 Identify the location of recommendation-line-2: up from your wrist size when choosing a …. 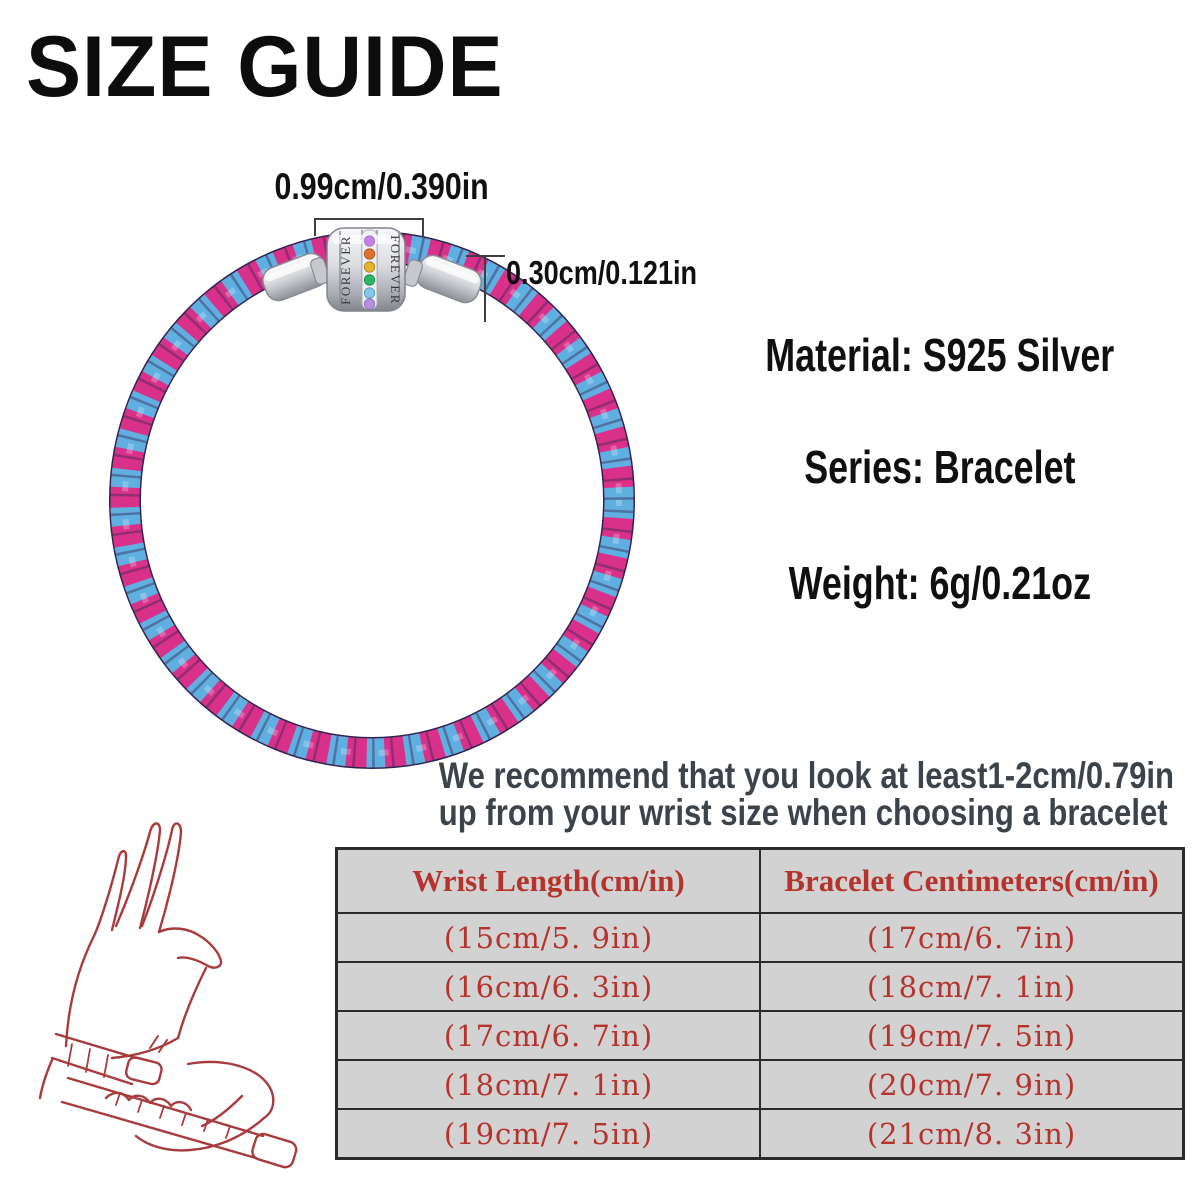
(803, 812).